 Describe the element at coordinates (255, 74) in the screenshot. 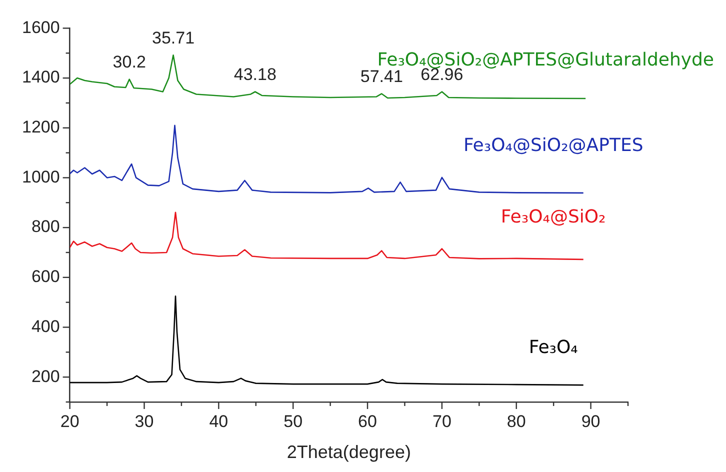

I see `annotation: 43.18` at that location.